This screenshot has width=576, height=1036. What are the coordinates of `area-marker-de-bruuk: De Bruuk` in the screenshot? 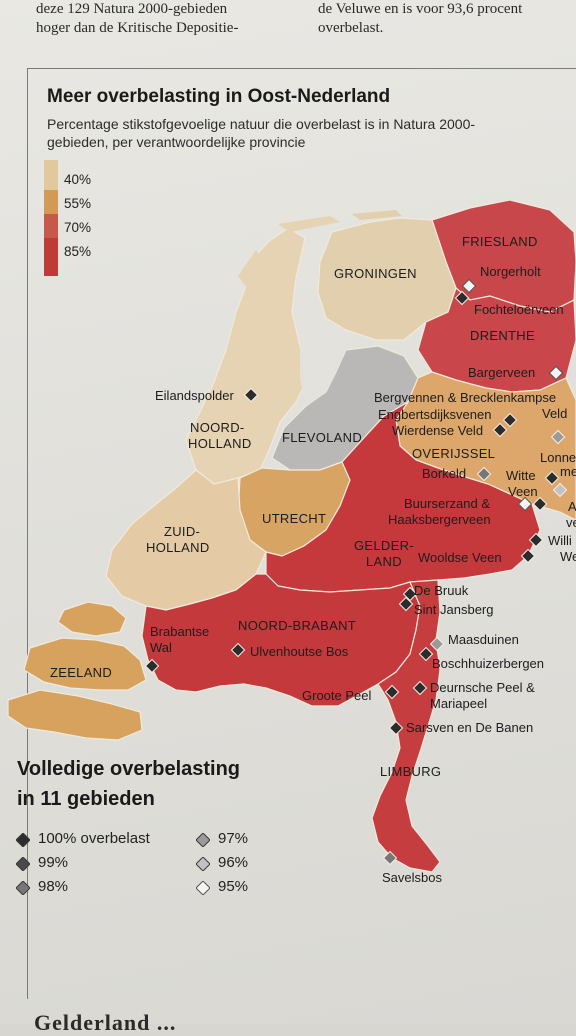 It's located at (436, 592).